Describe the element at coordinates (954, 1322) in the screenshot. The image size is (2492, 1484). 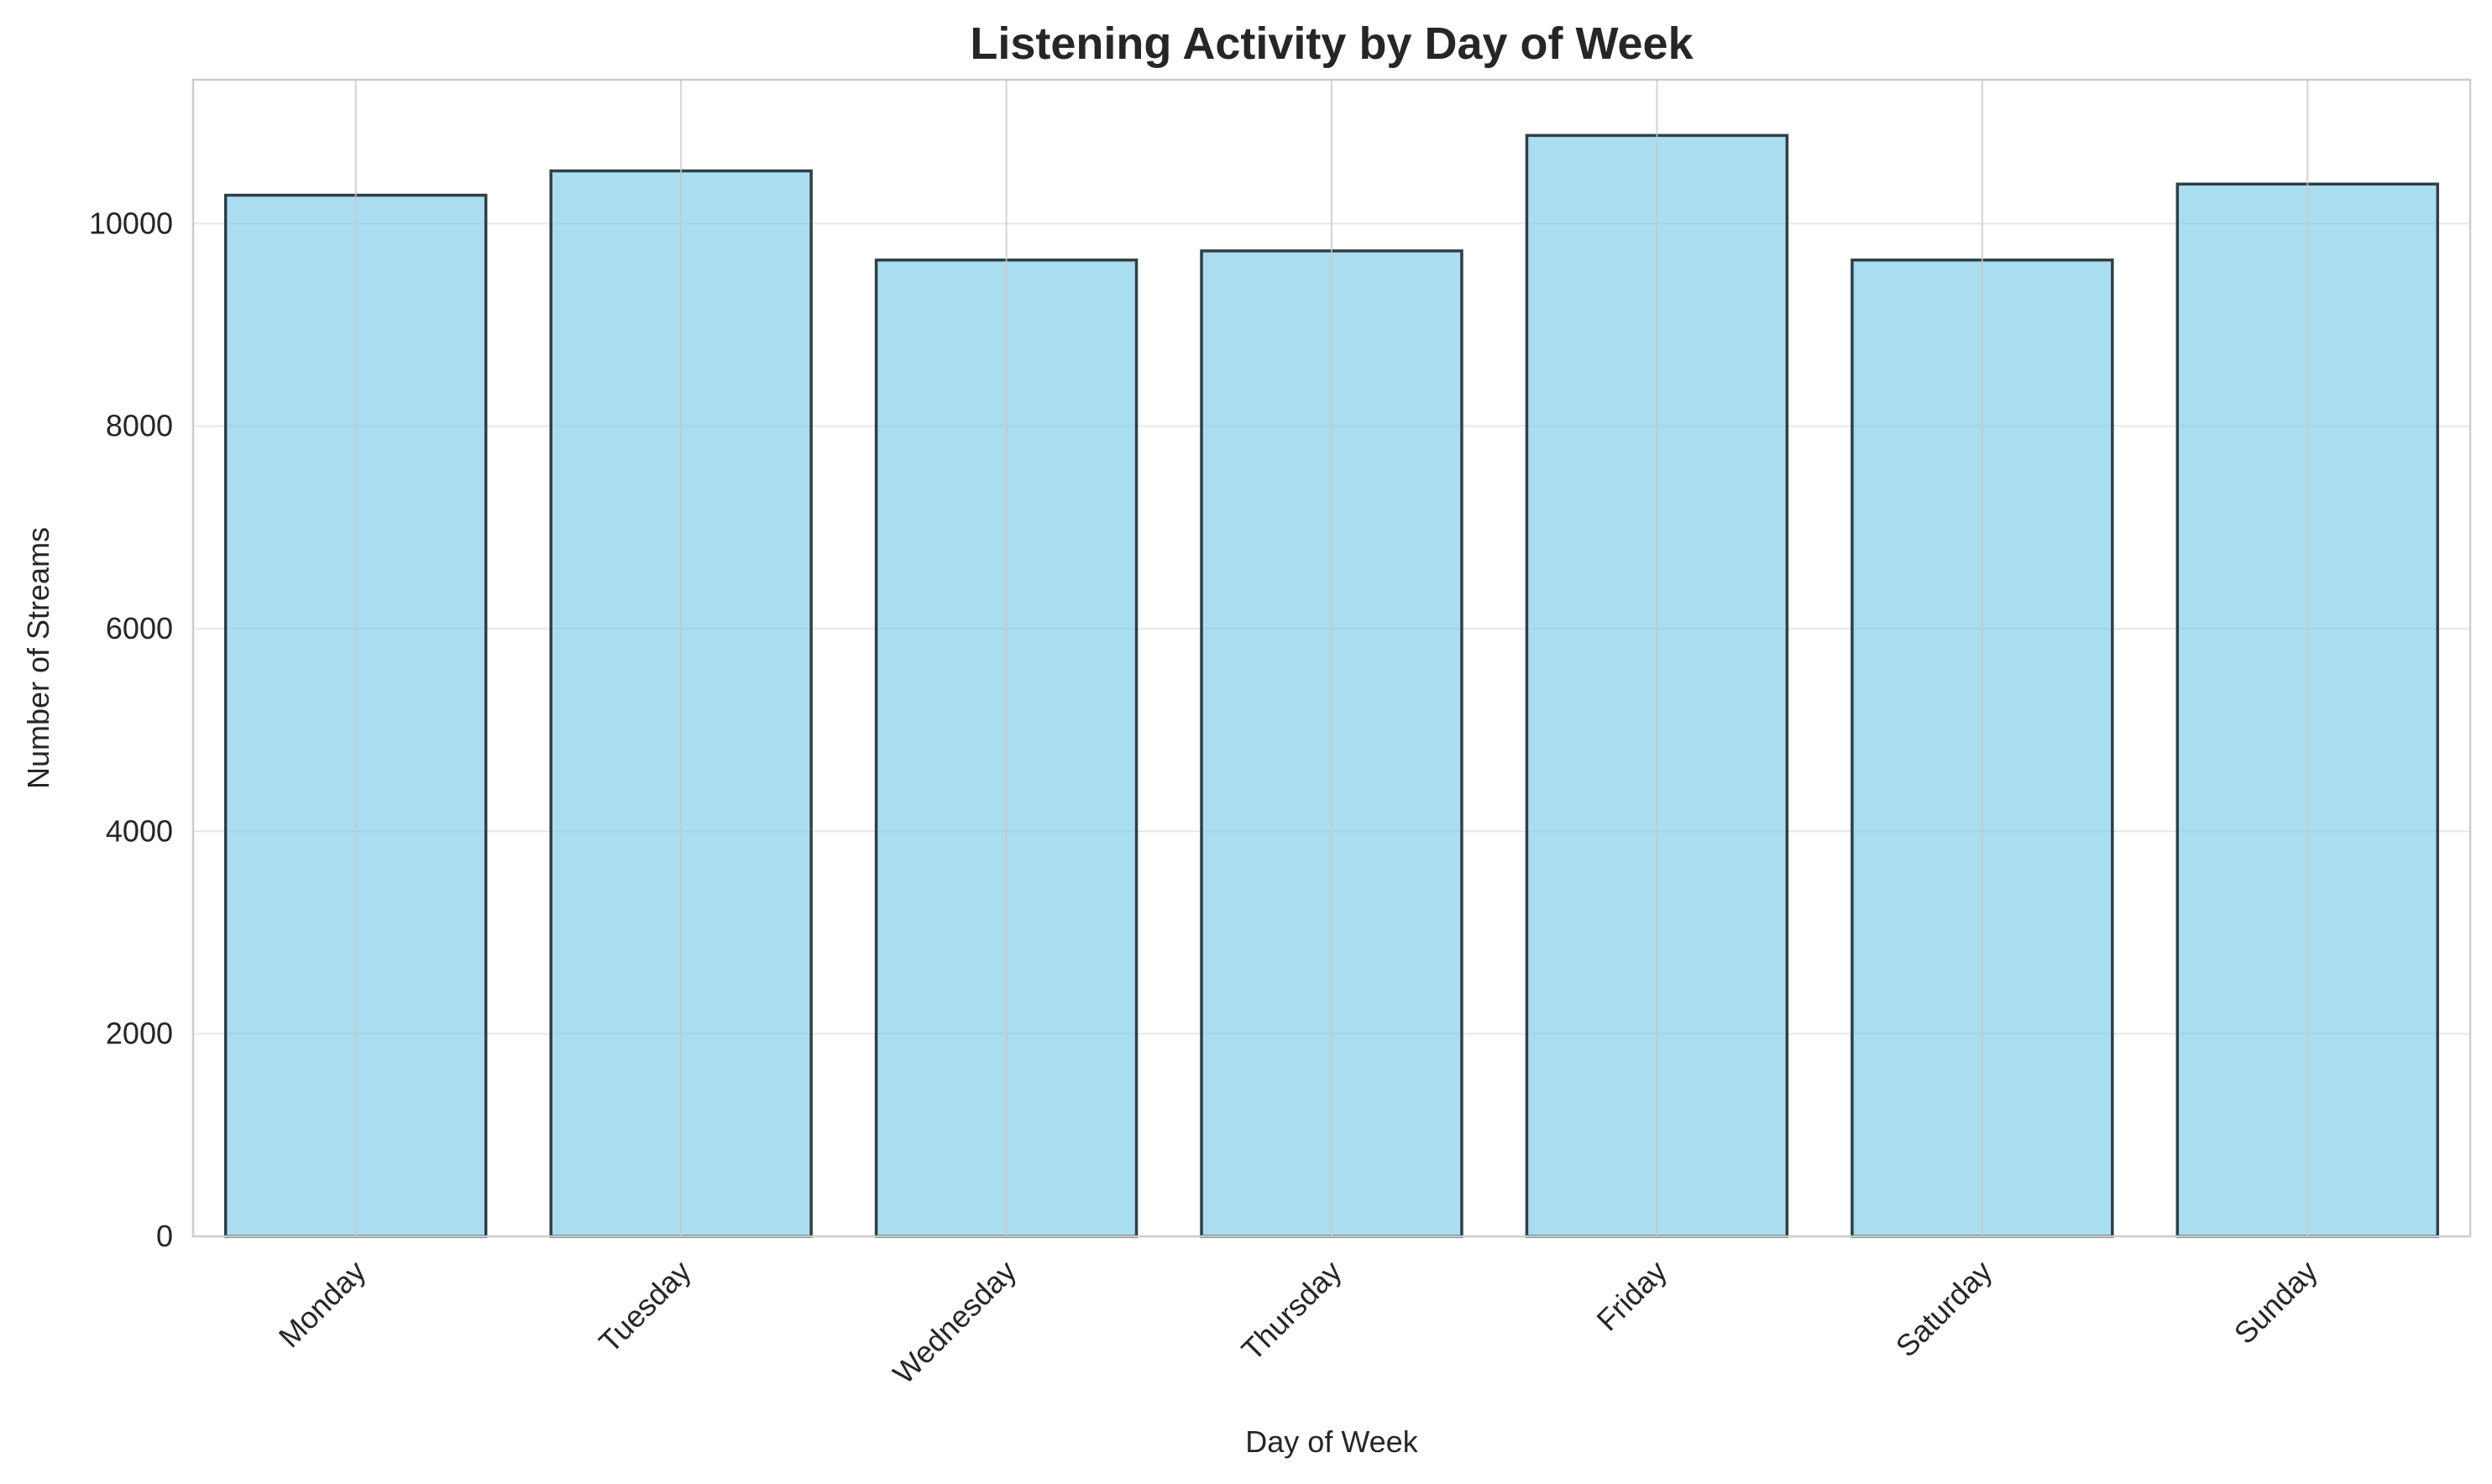
I see `x-tick-label-wednesday: Wednesday` at that location.